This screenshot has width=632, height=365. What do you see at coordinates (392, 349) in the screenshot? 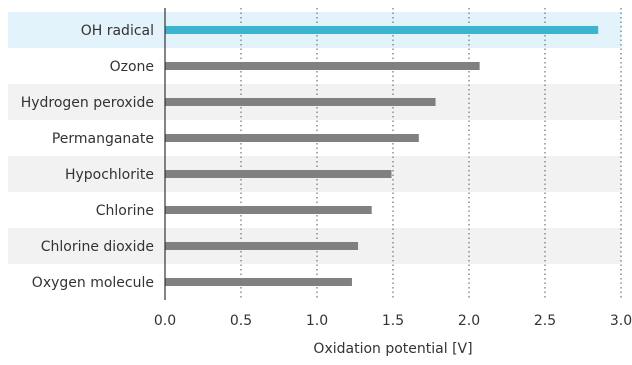
I see `x-axis-title: Oxidation potential [V]` at bounding box center [392, 349].